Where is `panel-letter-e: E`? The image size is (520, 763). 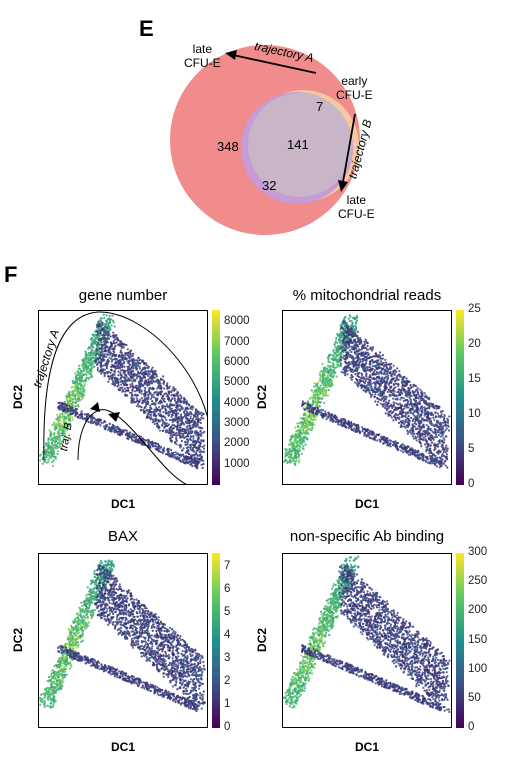 panel-letter-e: E is located at coordinates (146, 28).